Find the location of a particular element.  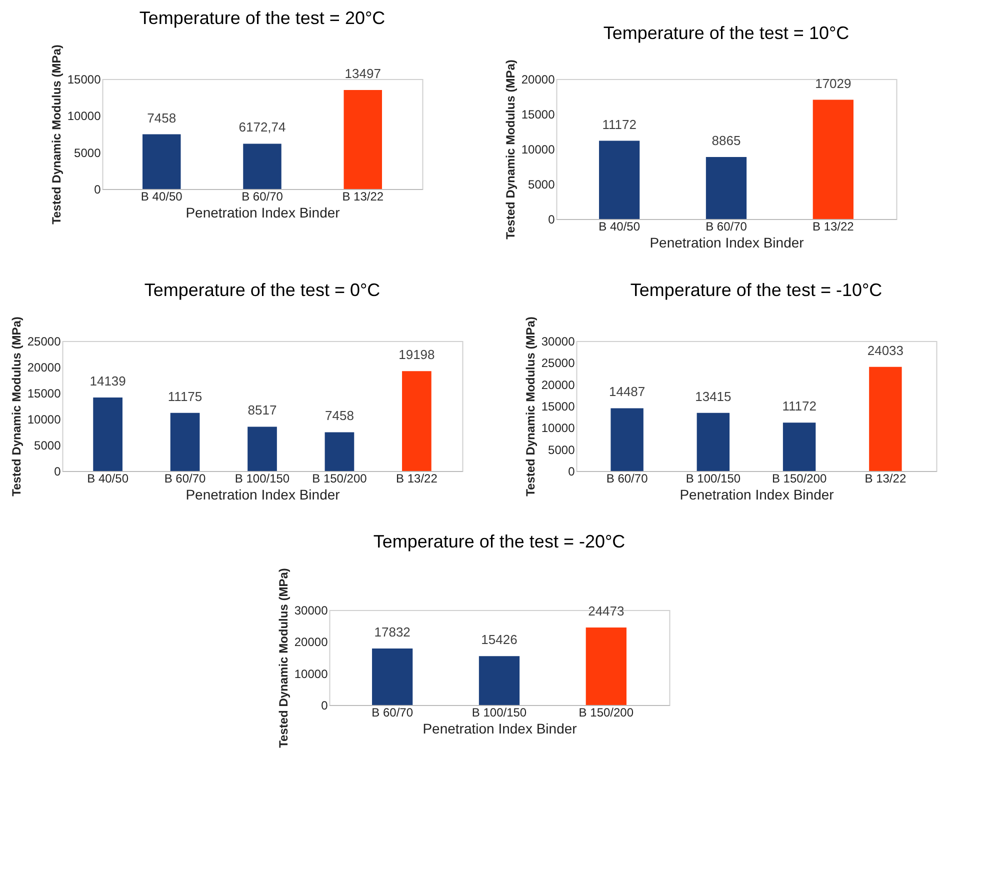

data-label: 14139 is located at coordinates (108, 380).